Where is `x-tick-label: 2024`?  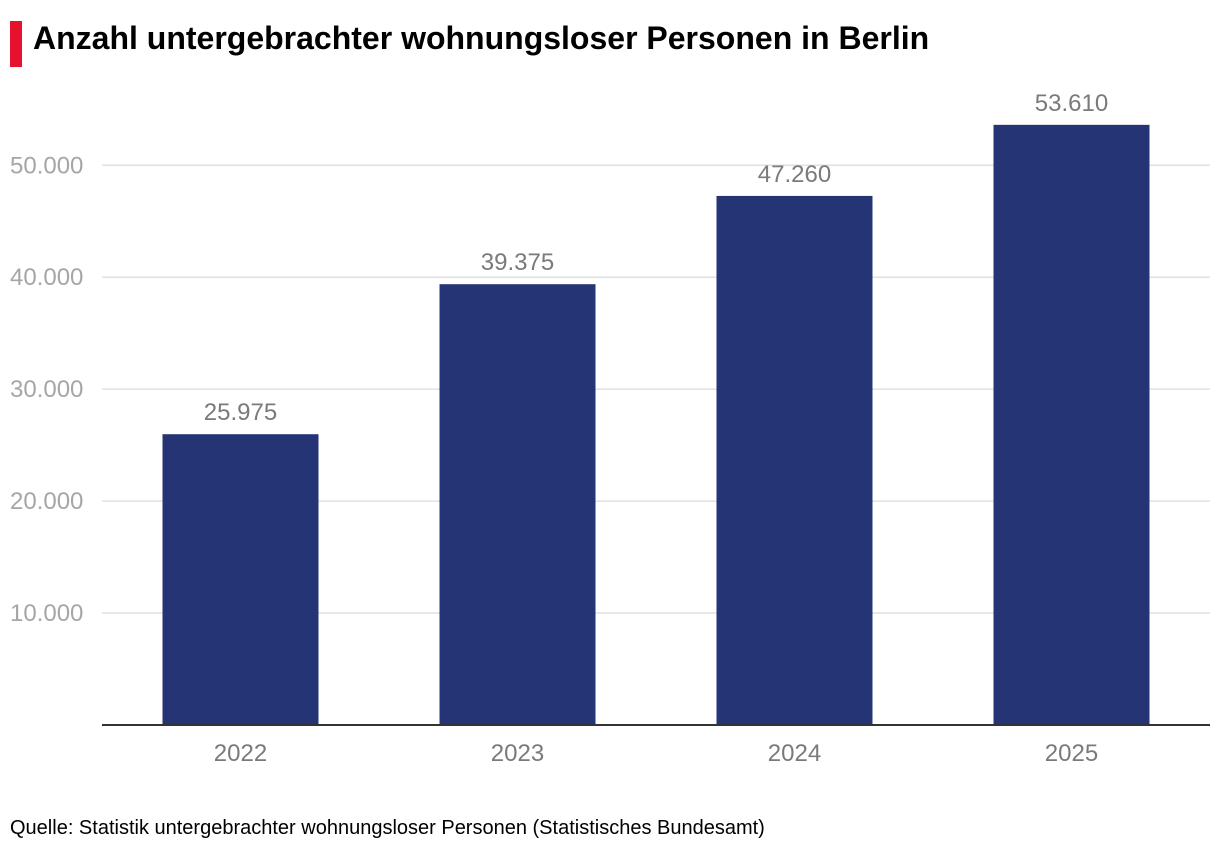 x-tick-label: 2024 is located at coordinates (794, 753).